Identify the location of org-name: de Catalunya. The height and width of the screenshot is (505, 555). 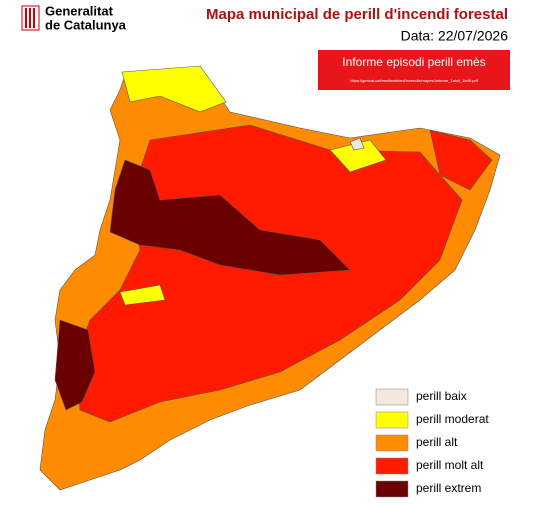
(86, 24).